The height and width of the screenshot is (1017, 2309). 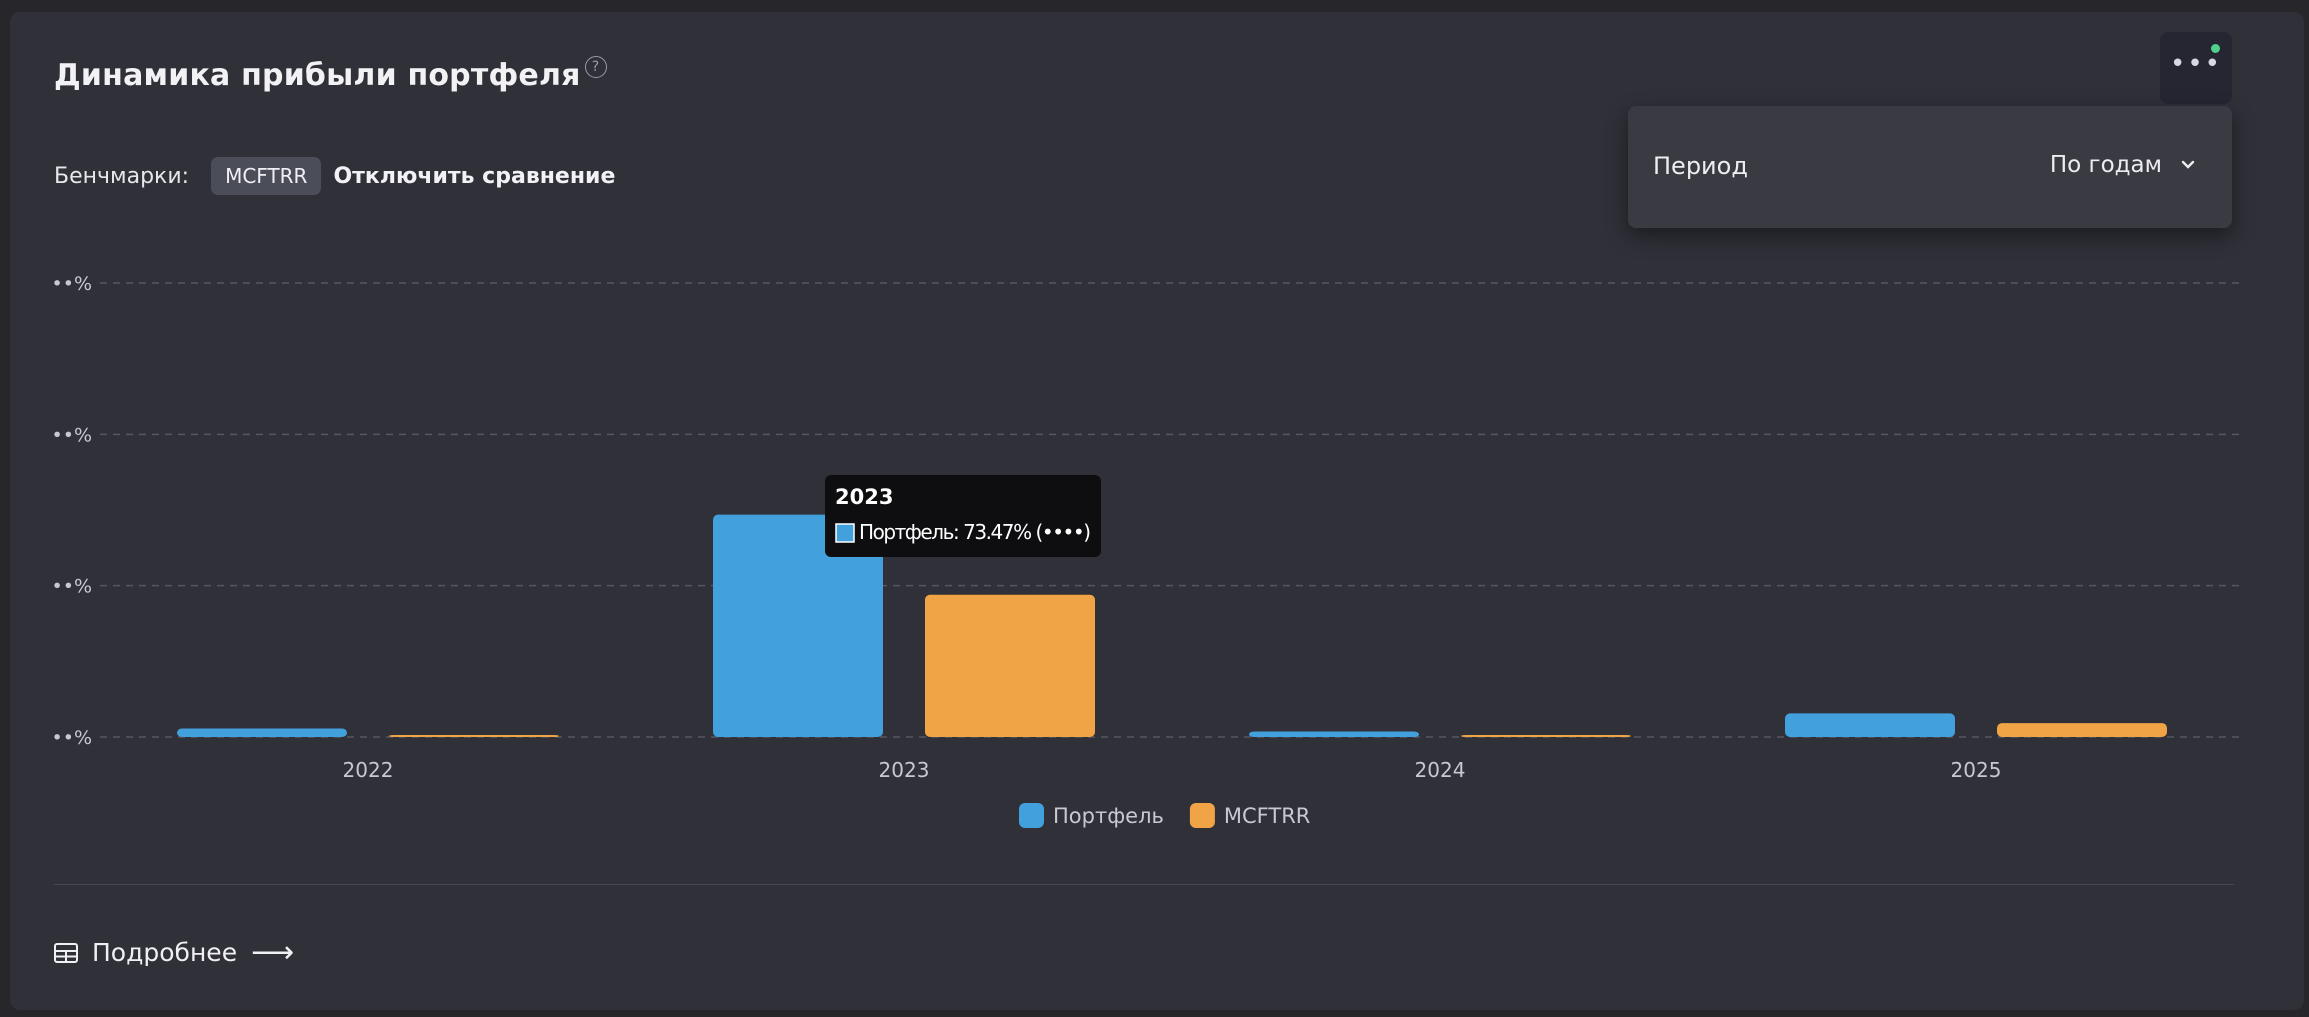 What do you see at coordinates (2188, 165) in the screenshot?
I see `chevron-down-icon` at bounding box center [2188, 165].